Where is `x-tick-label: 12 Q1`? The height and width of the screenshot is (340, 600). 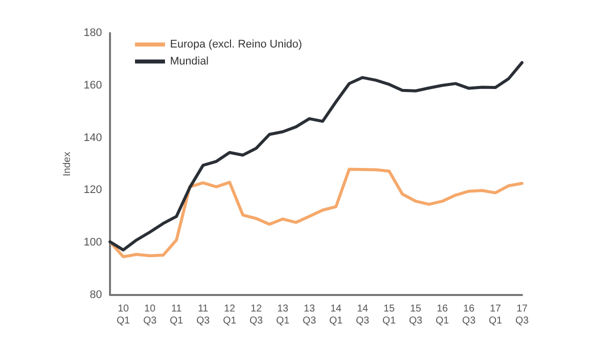
x-tick-label: 12 Q1 is located at coordinates (229, 315).